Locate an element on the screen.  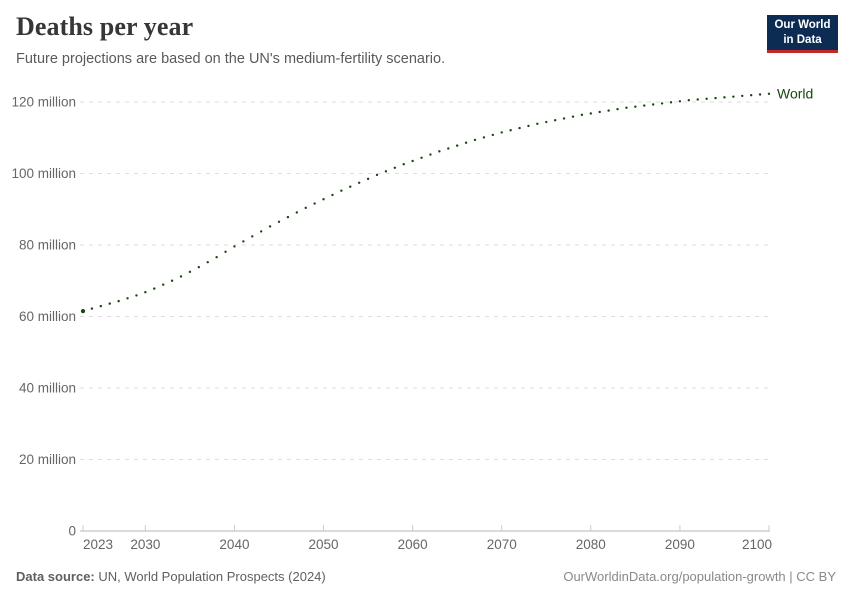
x-axis-ticks is located at coordinates (426, 528).